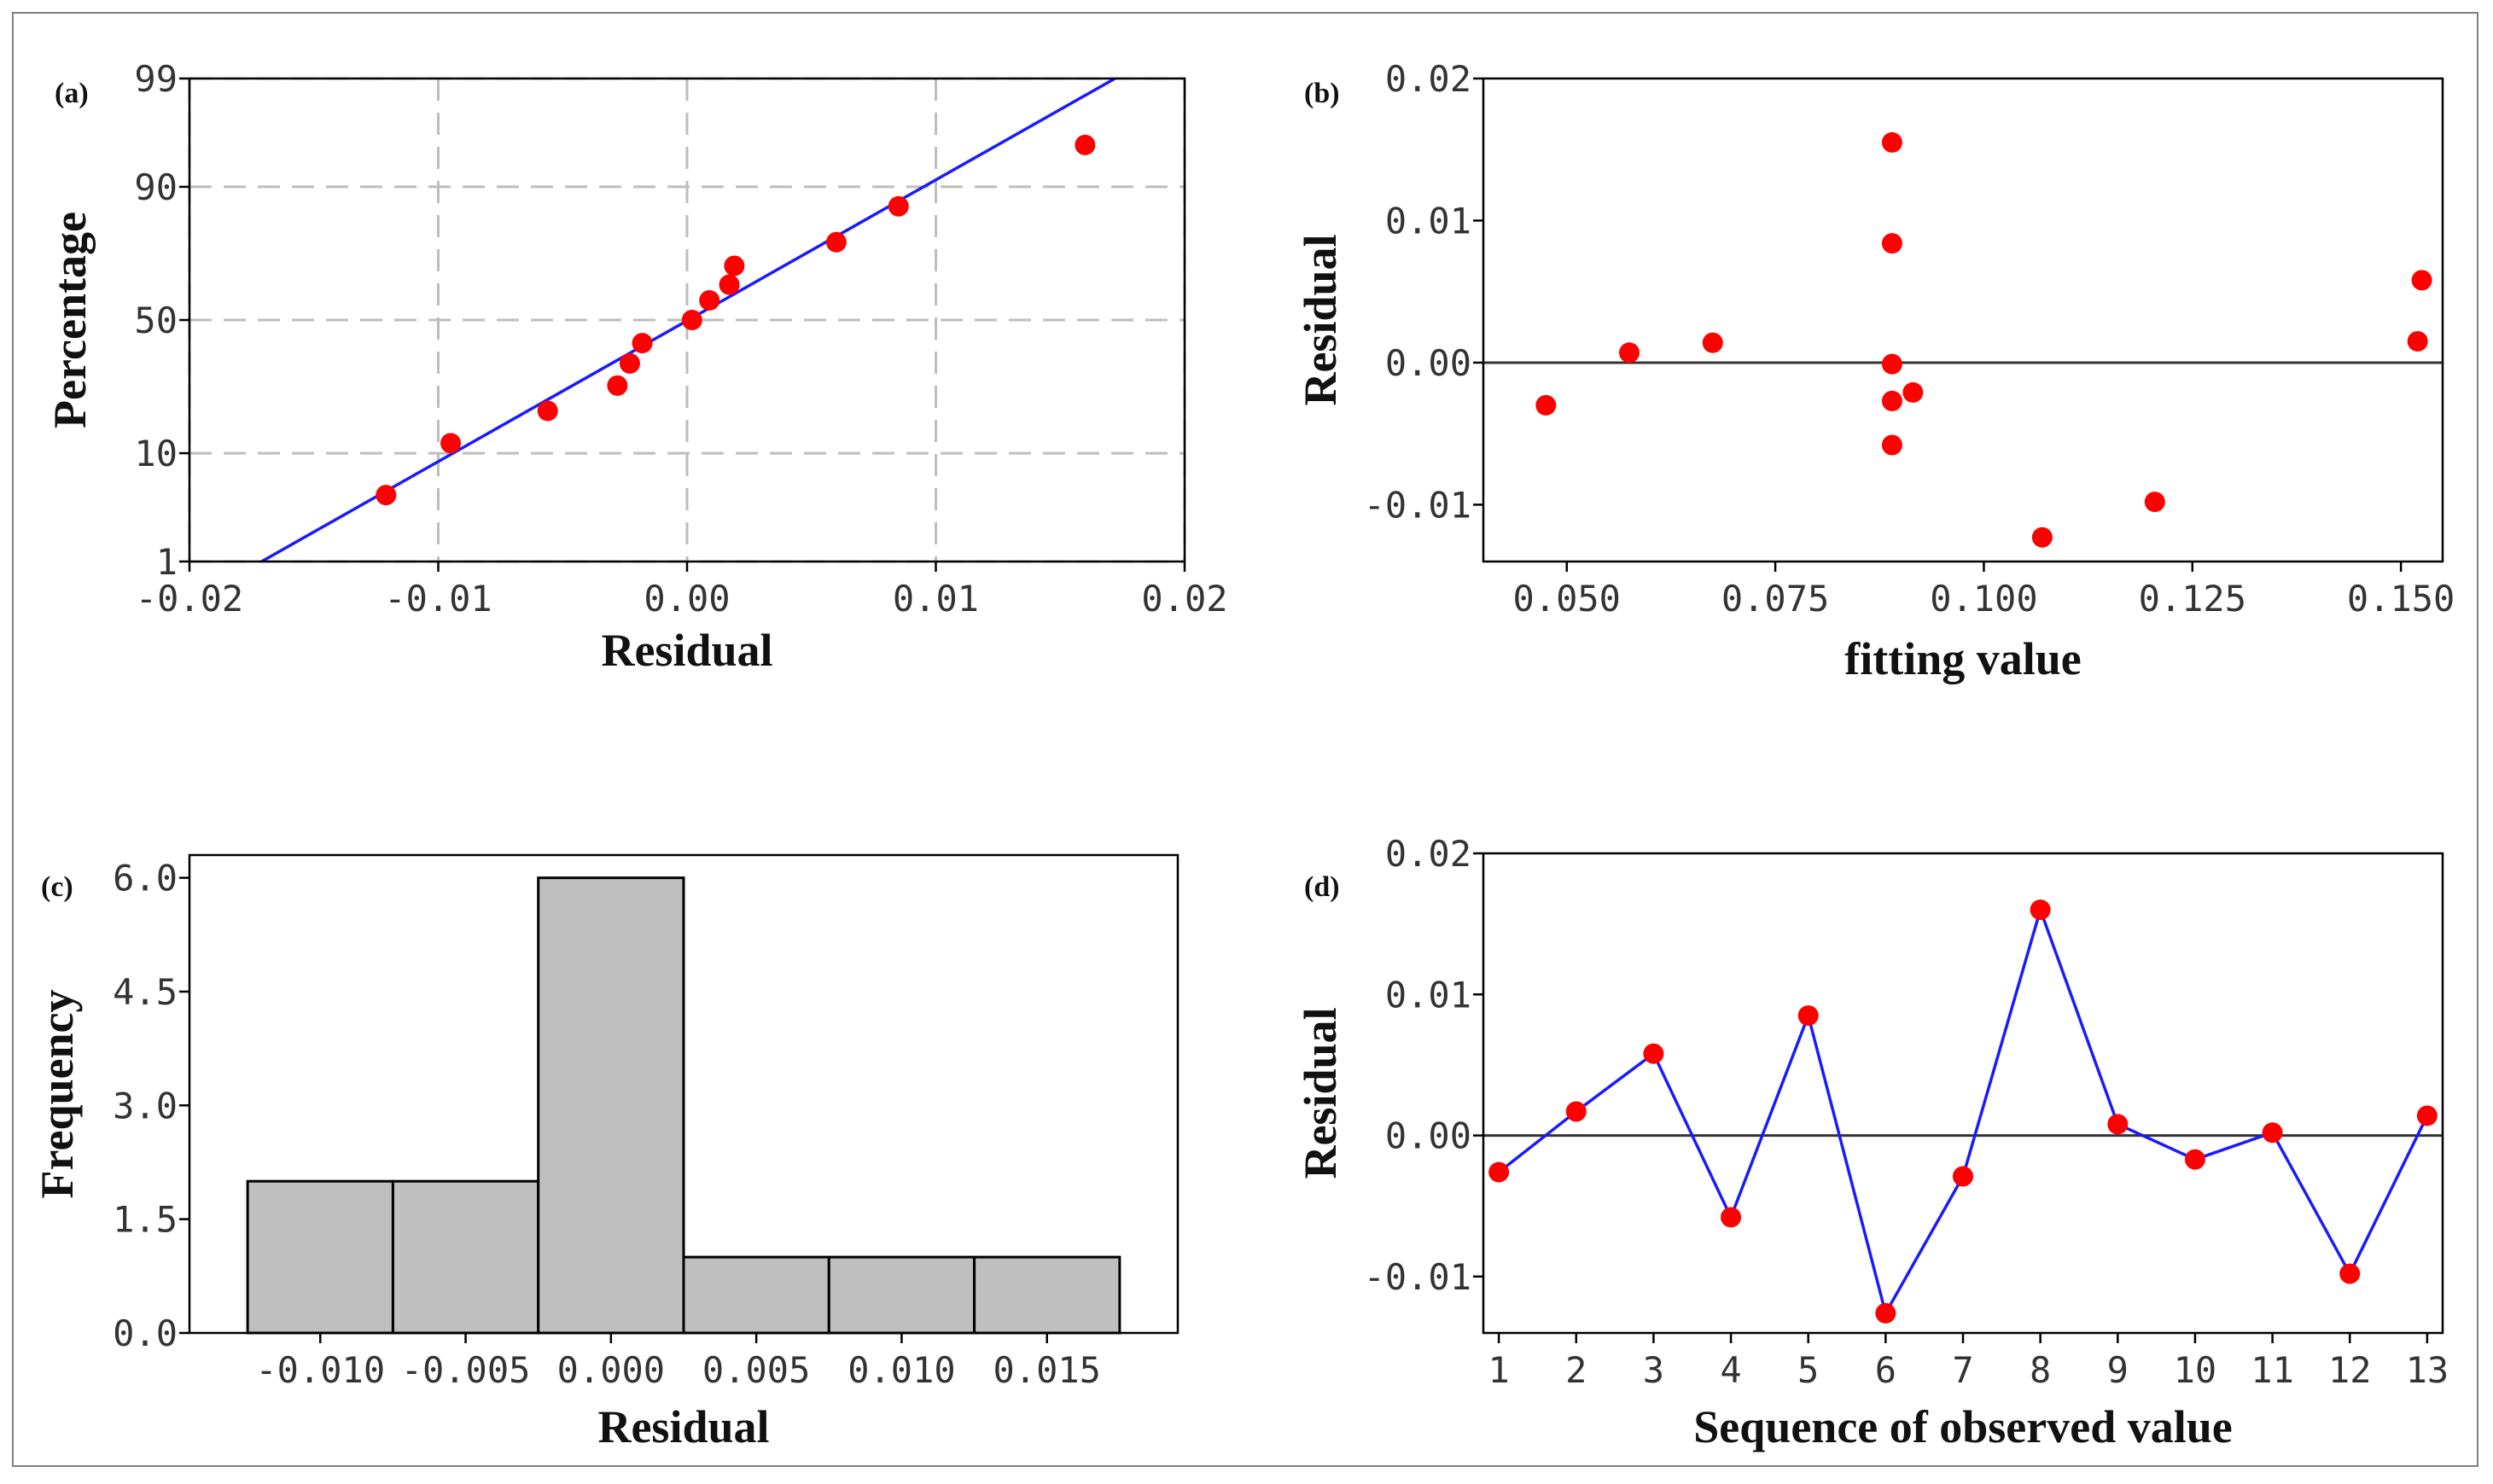  Describe the element at coordinates (1886, 1370) in the screenshot. I see `x-tick-label: 6` at that location.